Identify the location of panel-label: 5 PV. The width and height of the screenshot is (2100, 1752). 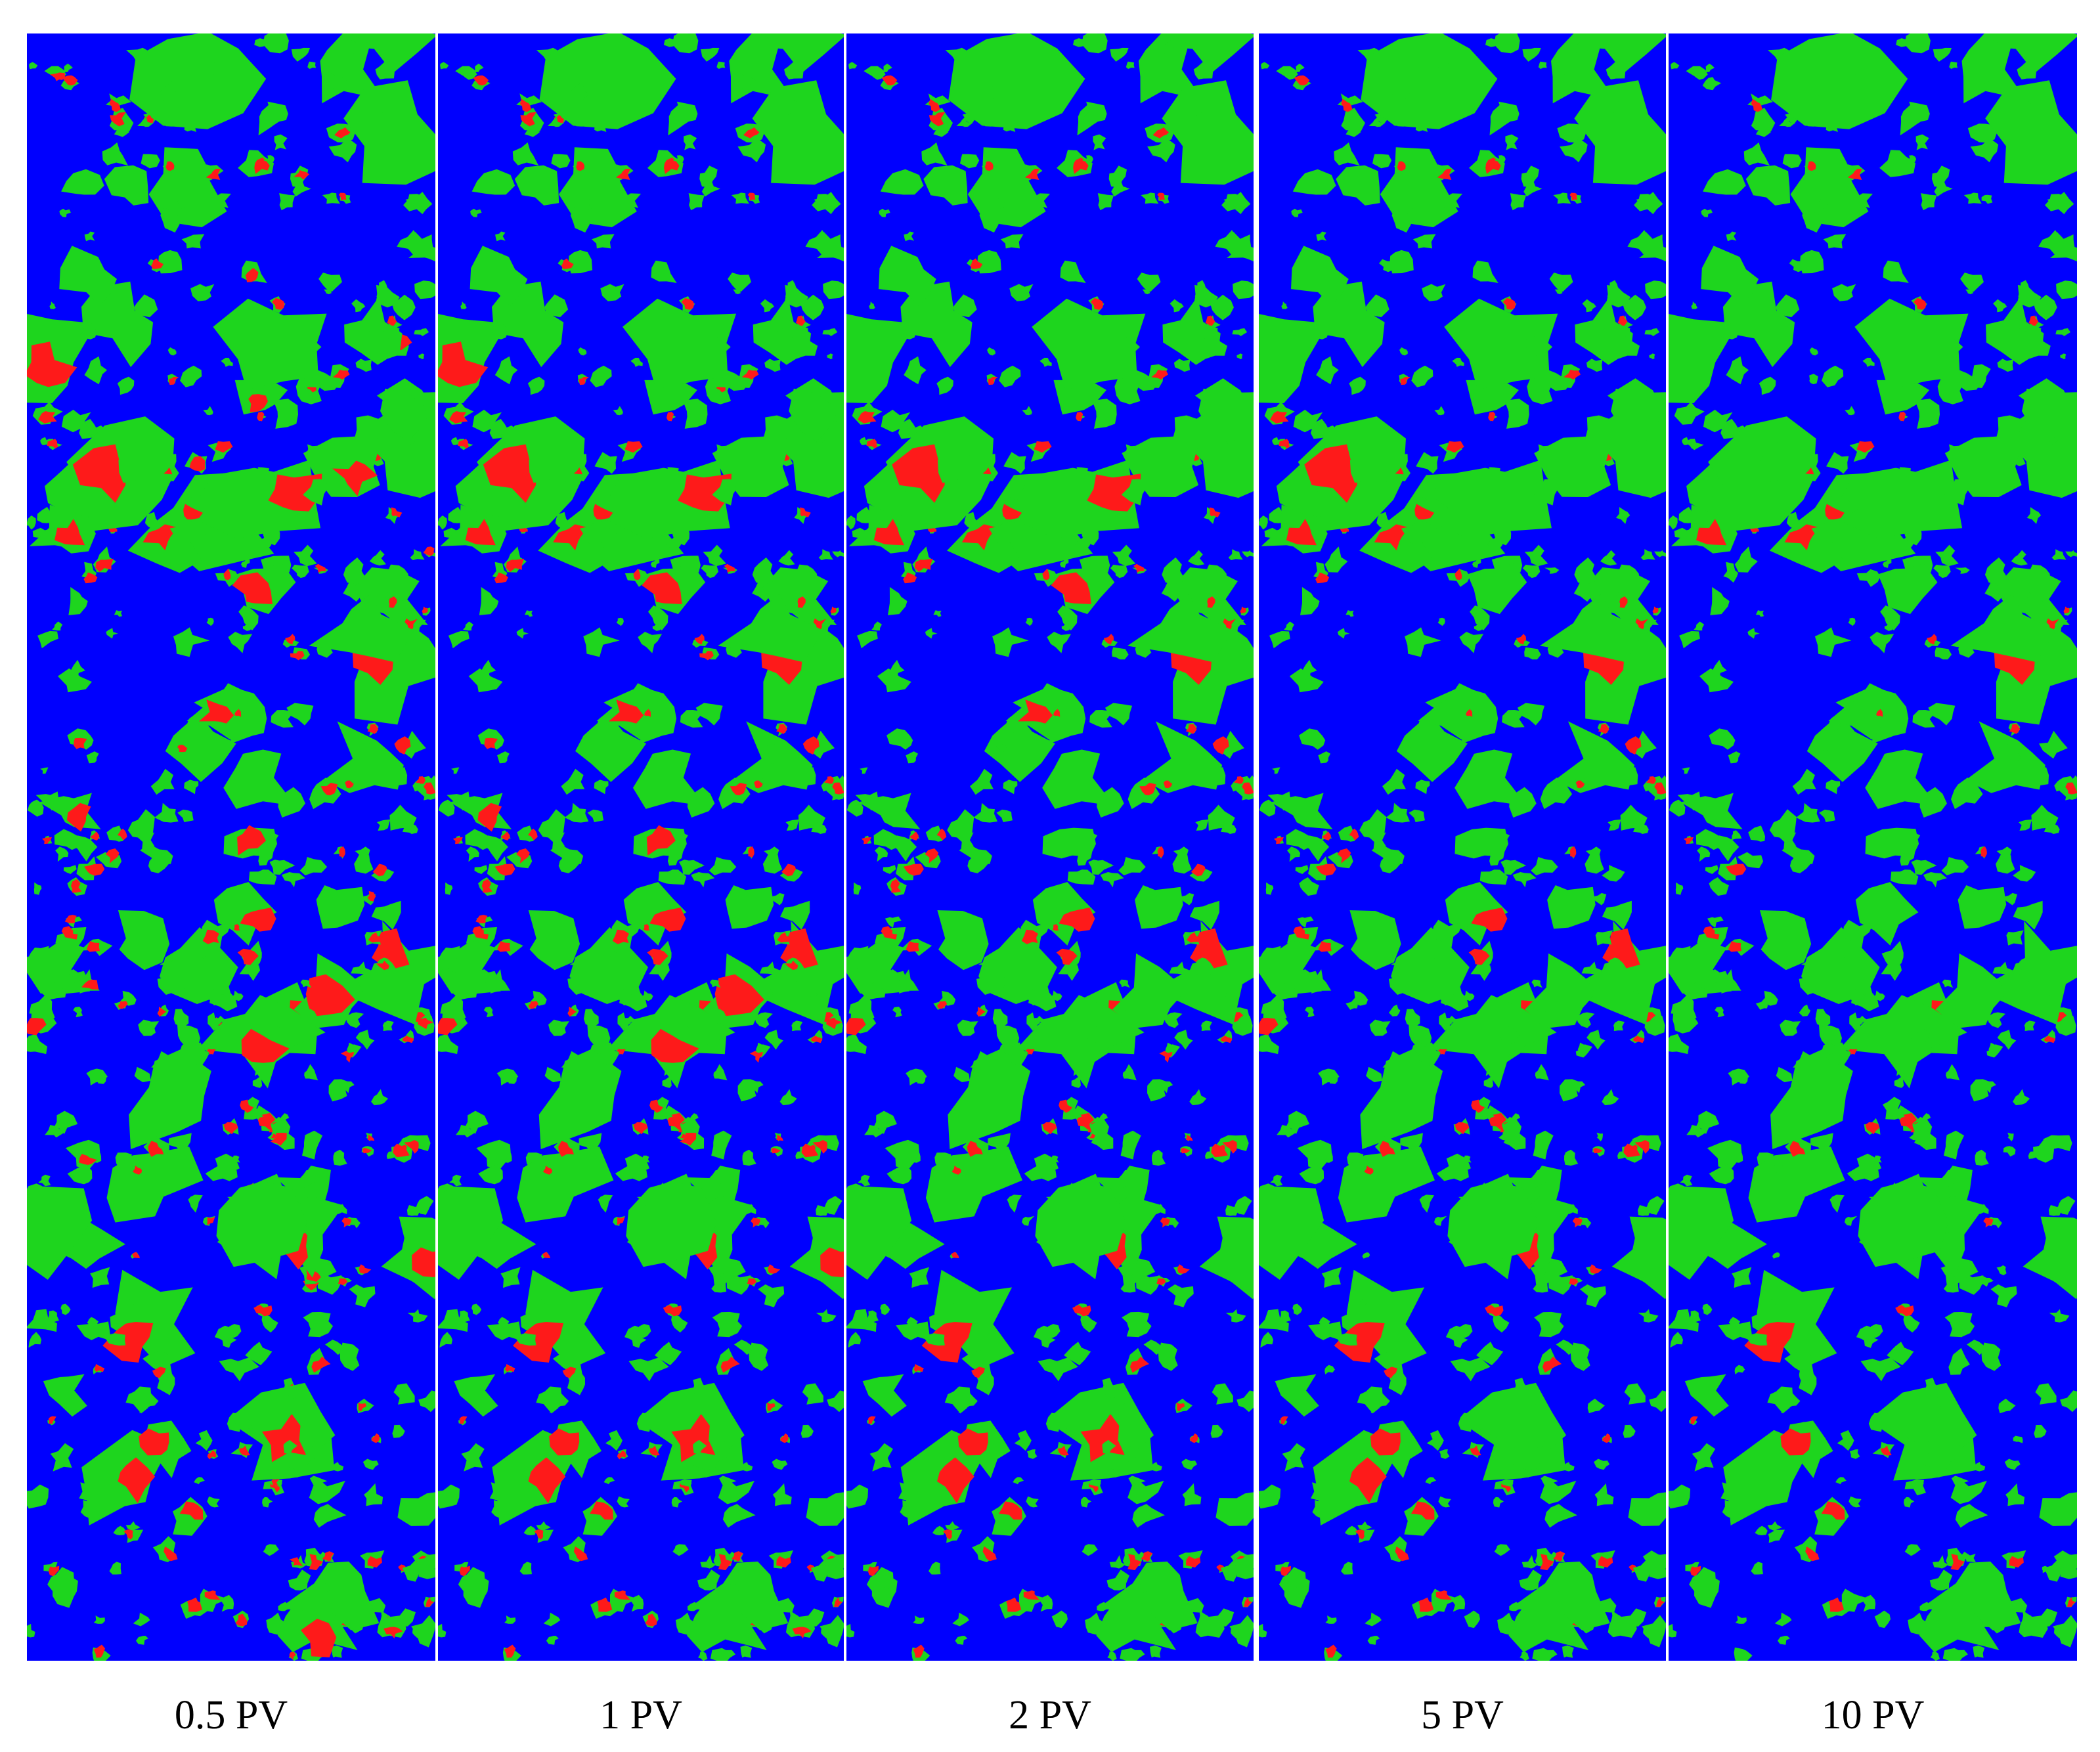
(1462, 1715).